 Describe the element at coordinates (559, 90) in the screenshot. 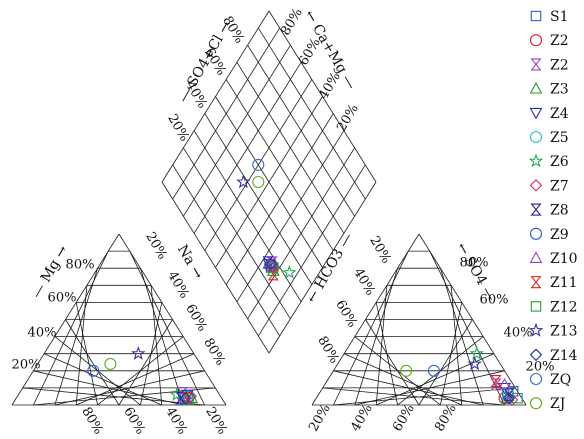

I see `legend-label-3: Z3` at that location.